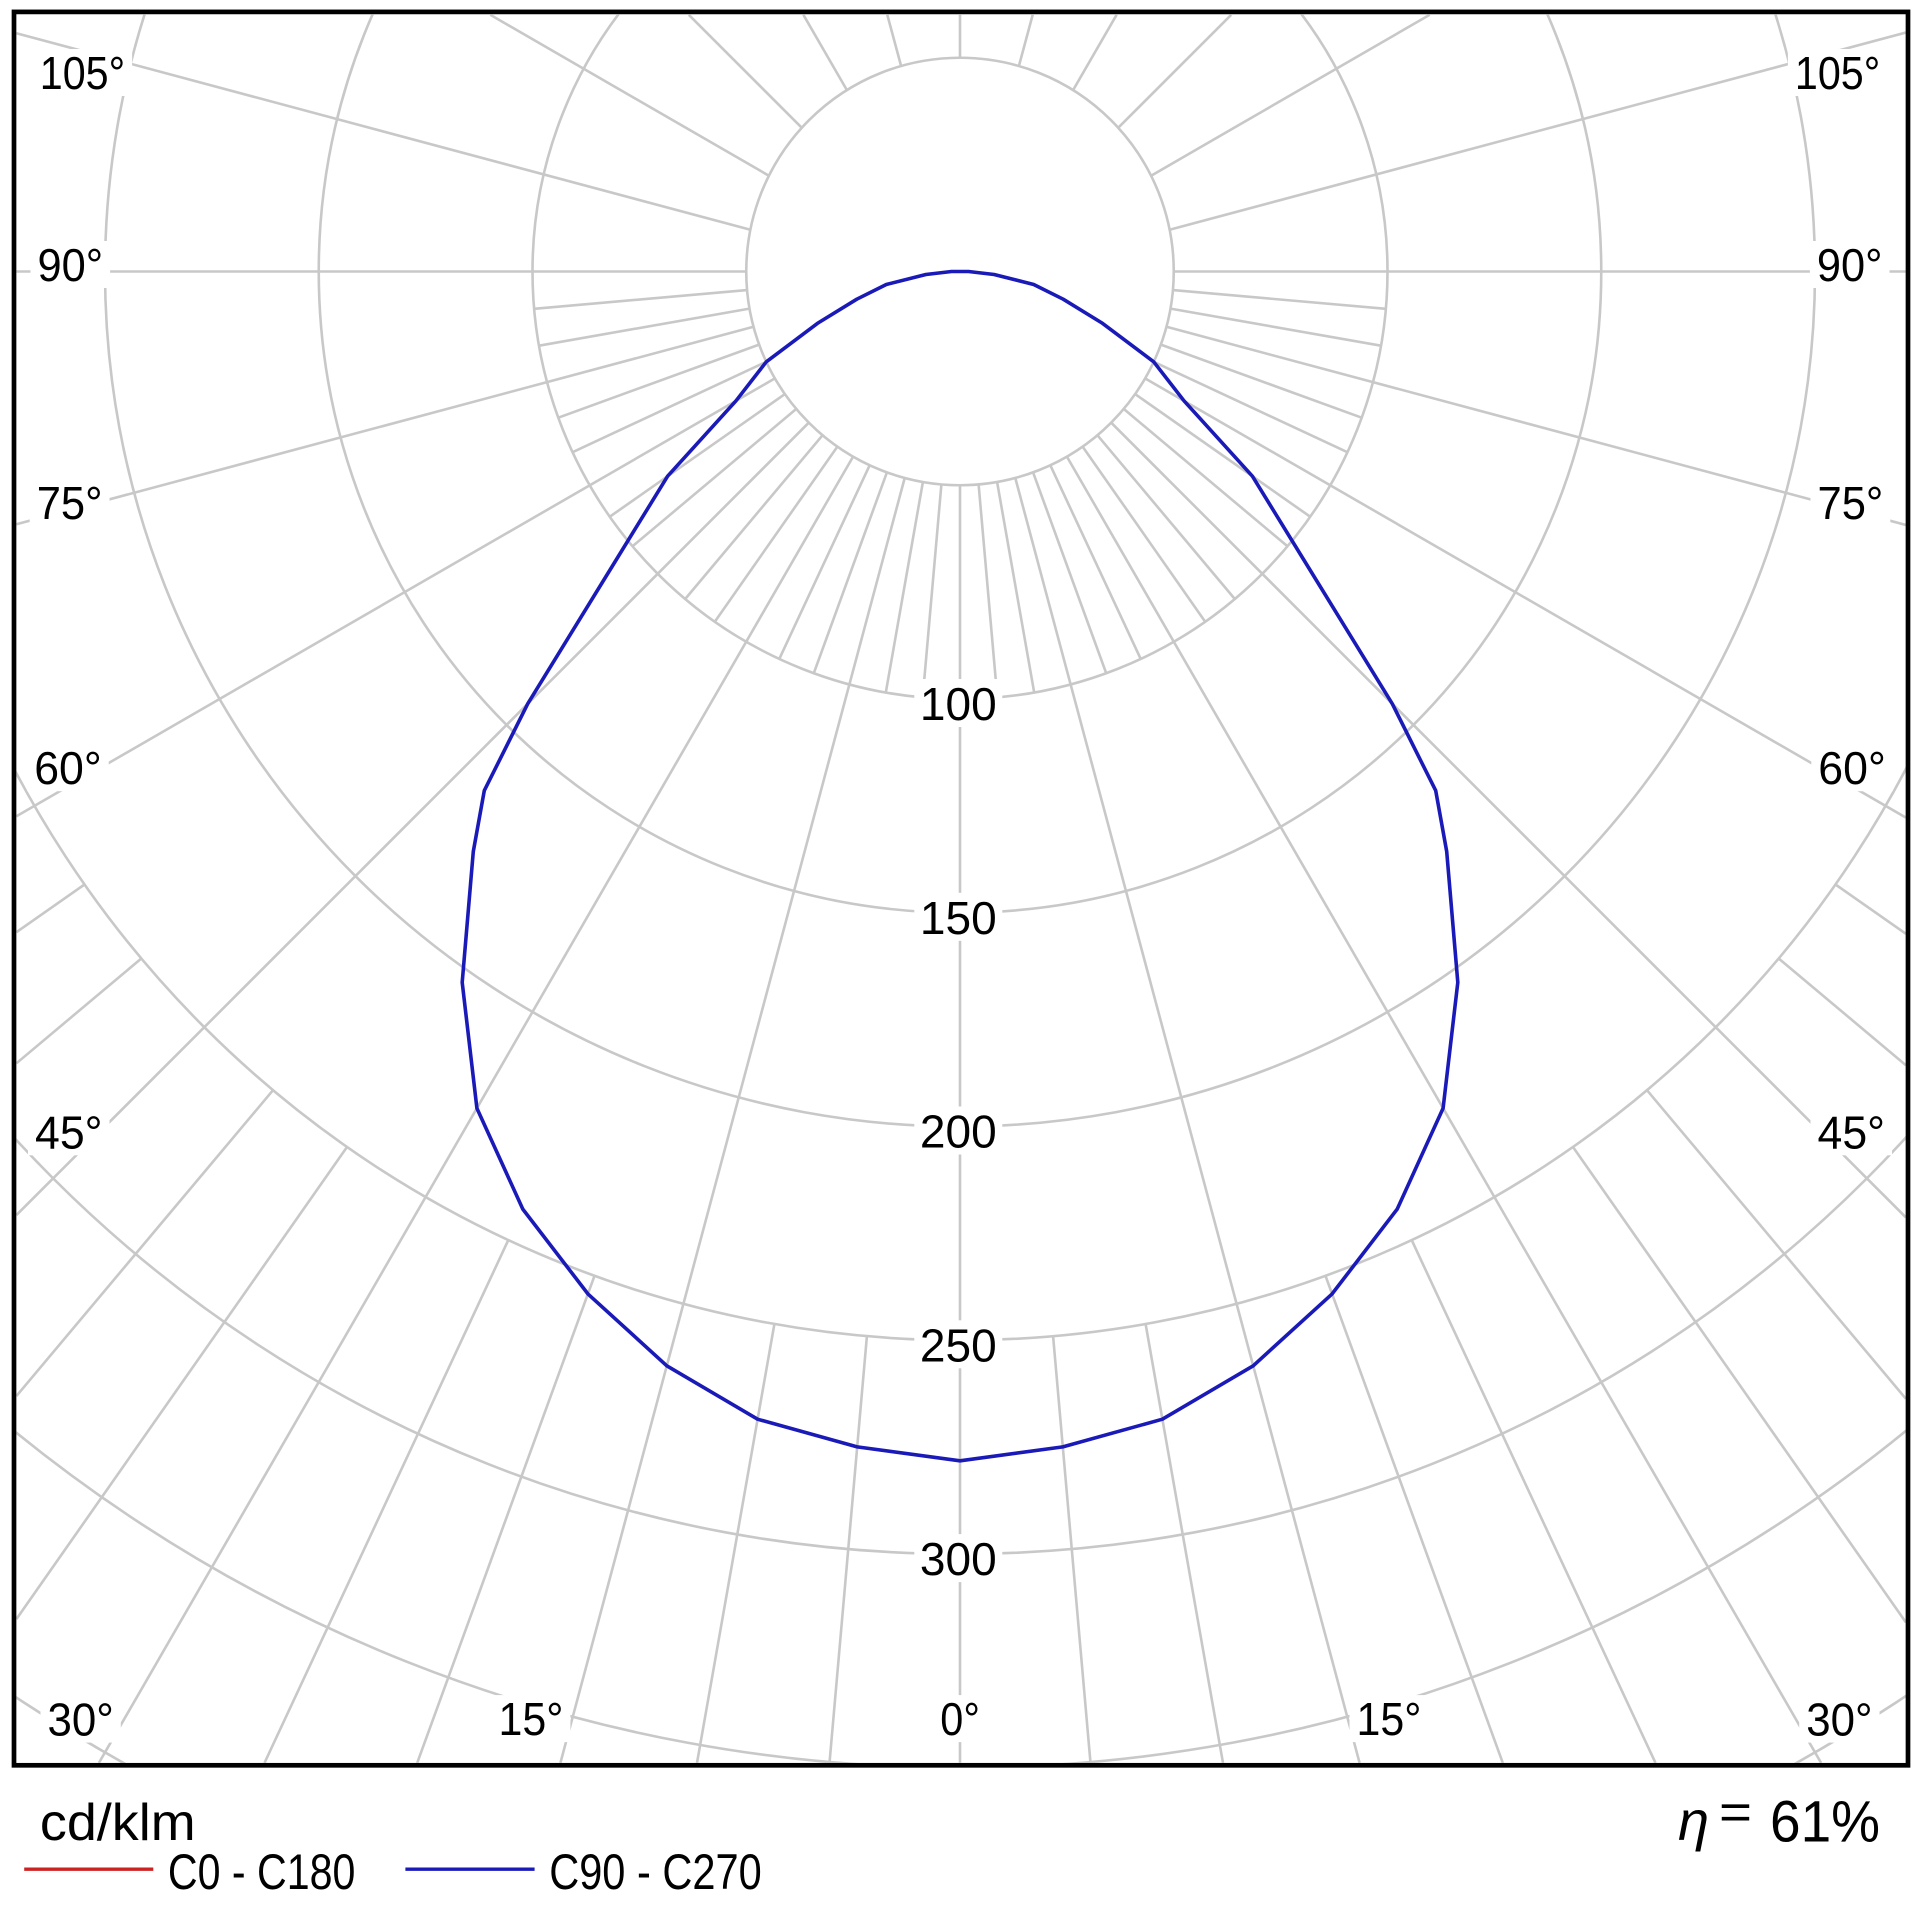  What do you see at coordinates (1693, 1820) in the screenshot?
I see `svg-text: η` at bounding box center [1693, 1820].